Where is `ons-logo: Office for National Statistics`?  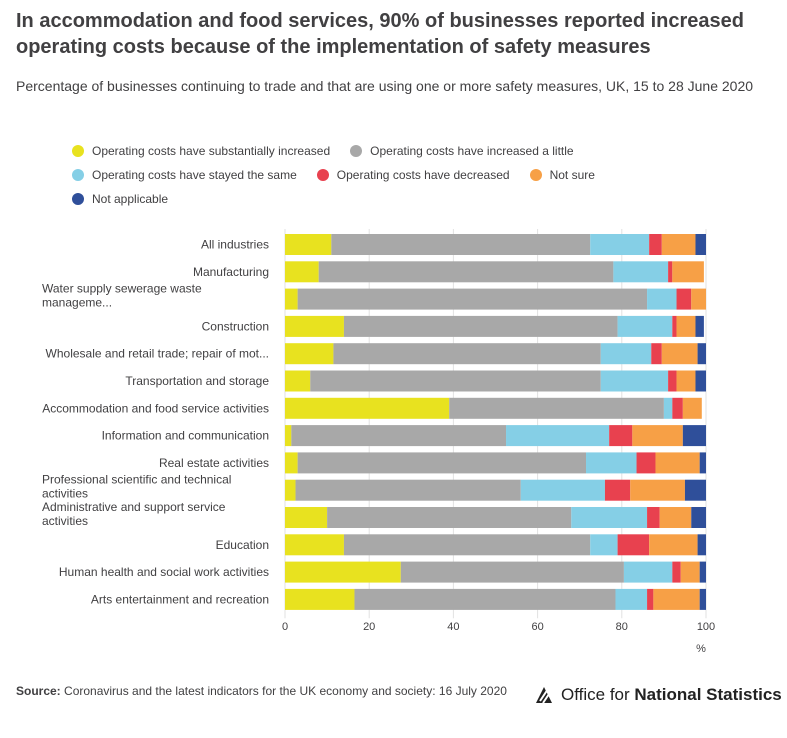 ons-logo: Office for National Statistics is located at coordinates (657, 695).